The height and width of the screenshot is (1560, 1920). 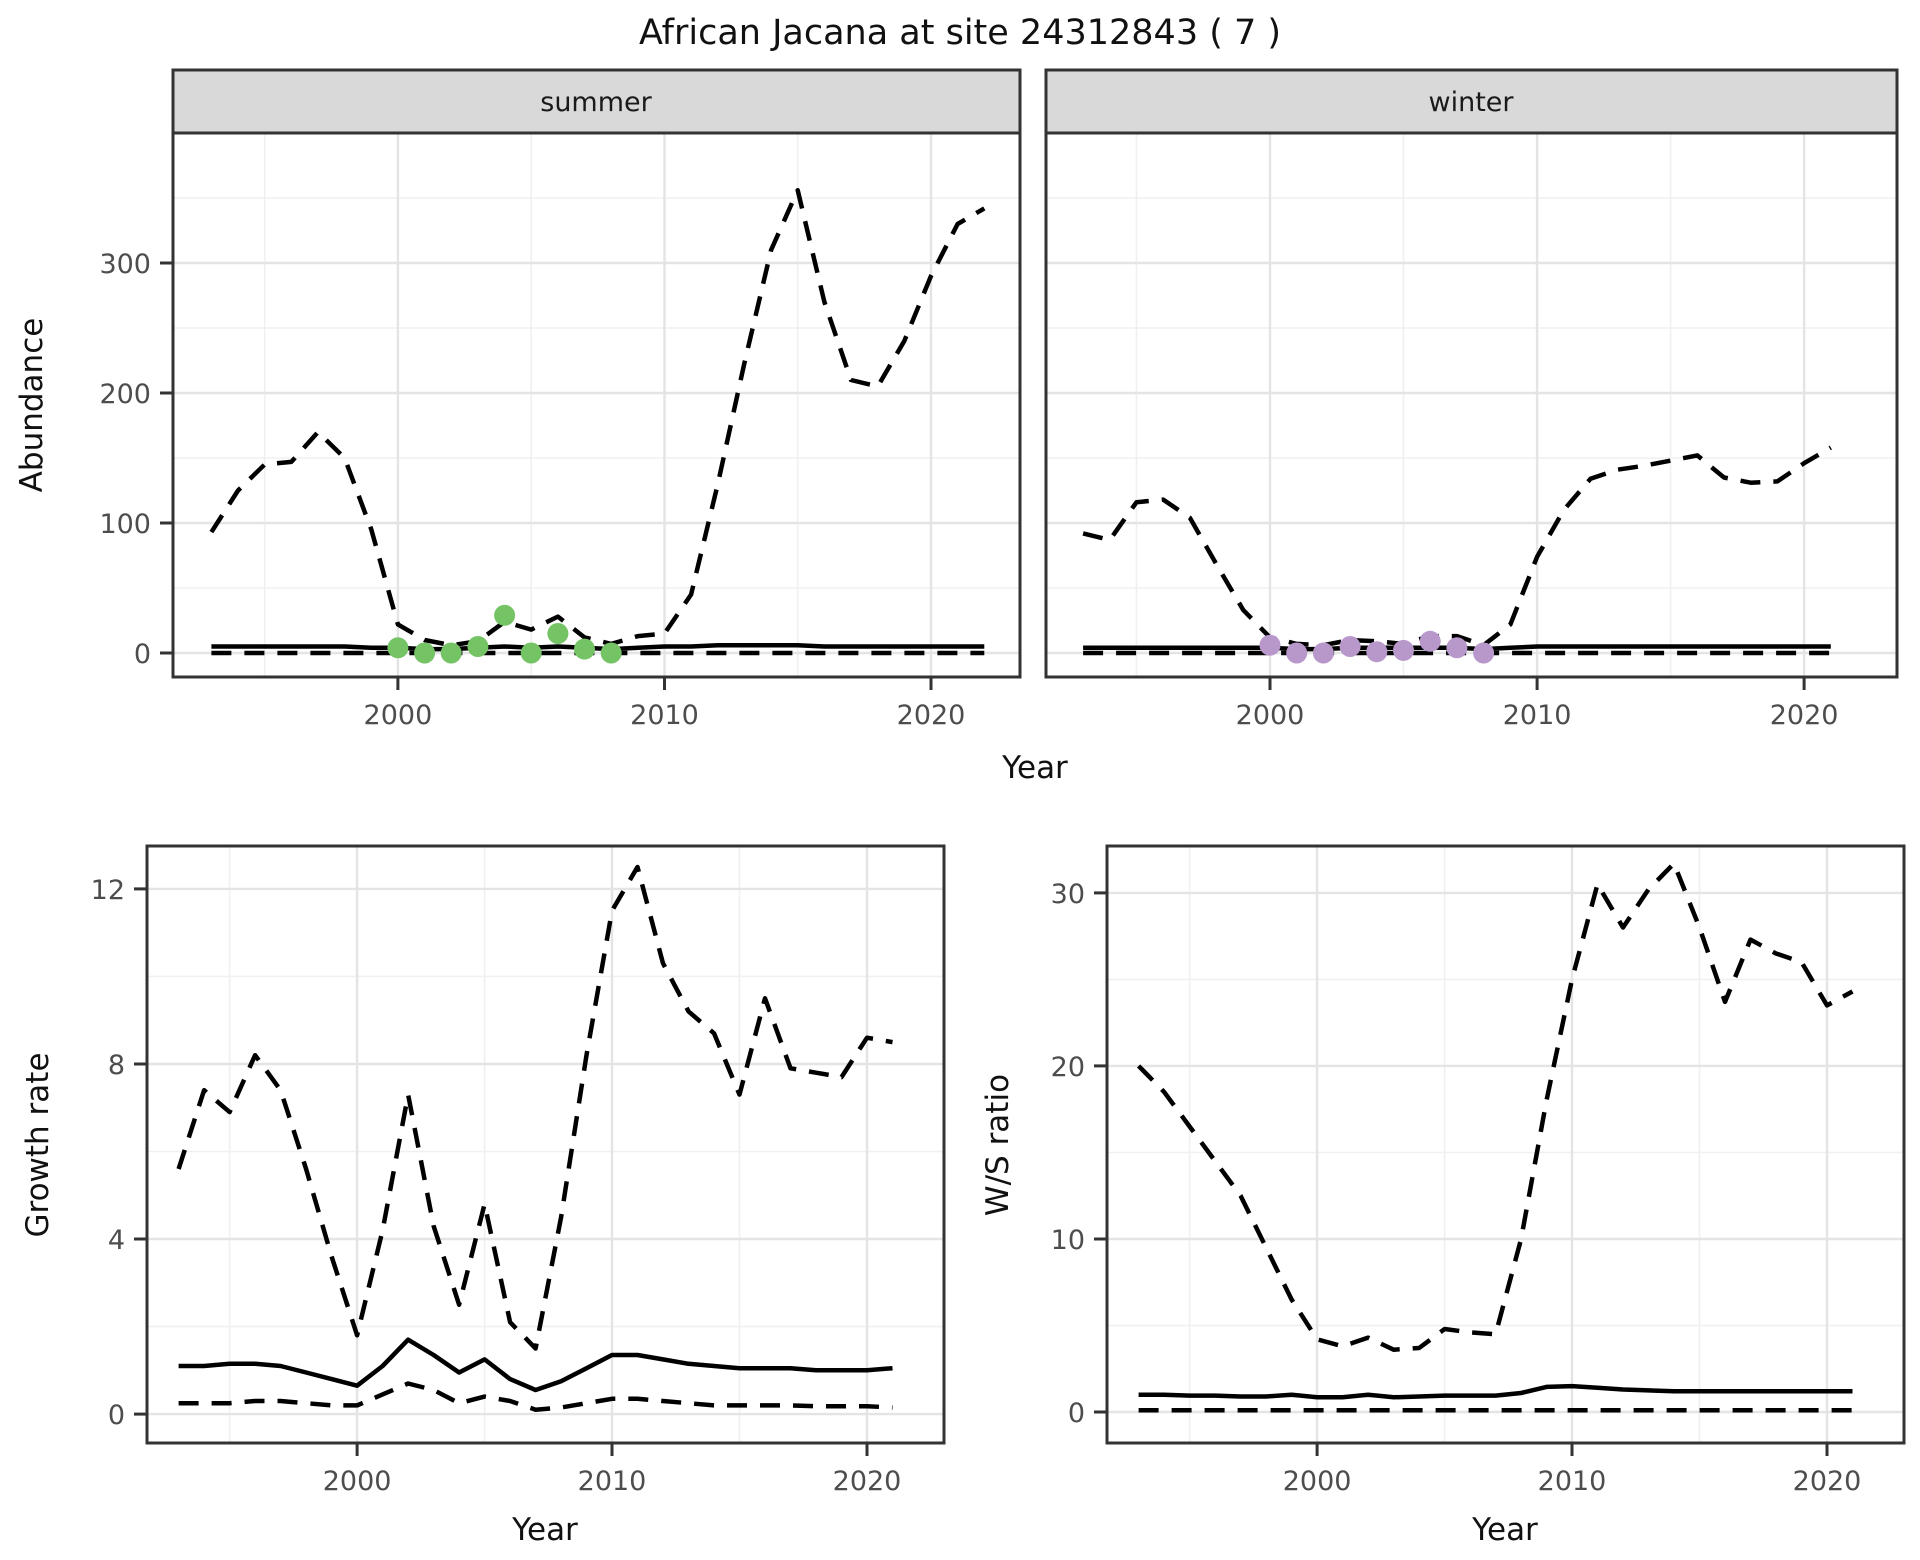 I want to click on y-axis-title-ws-ratio: W/S ratio, so click(x=998, y=1145).